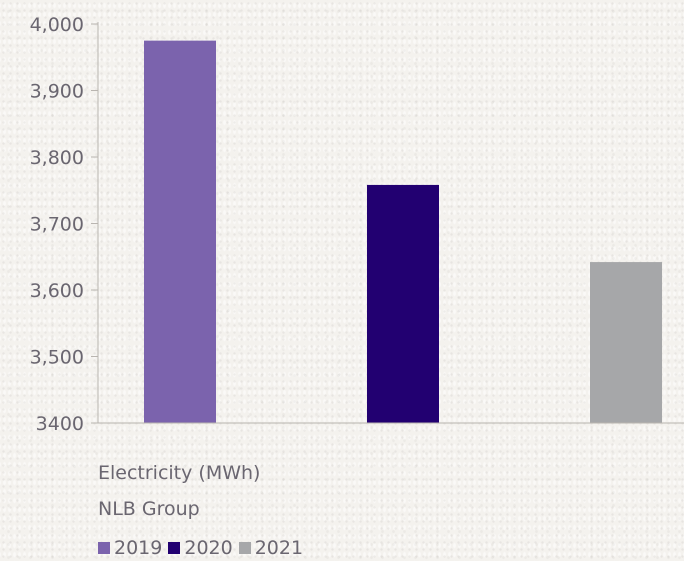 The height and width of the screenshot is (561, 684). I want to click on metric-label: Electricity (MWh), so click(179, 473).